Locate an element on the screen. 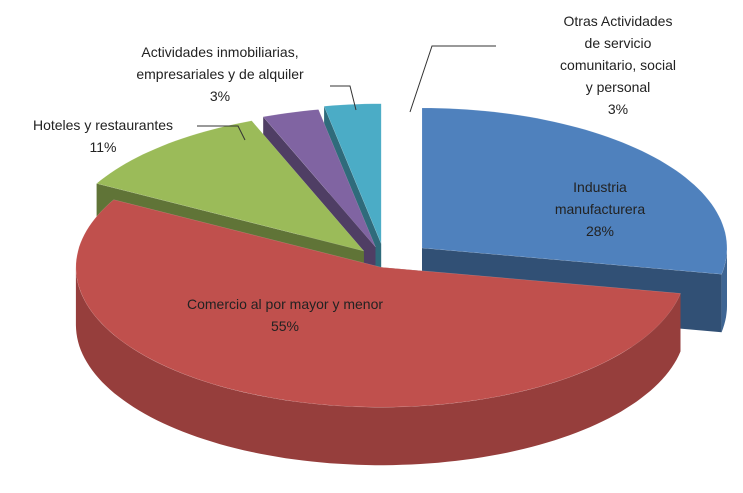 The width and height of the screenshot is (743, 493). category-label: Hoteles y restaurantes is located at coordinates (103, 125).